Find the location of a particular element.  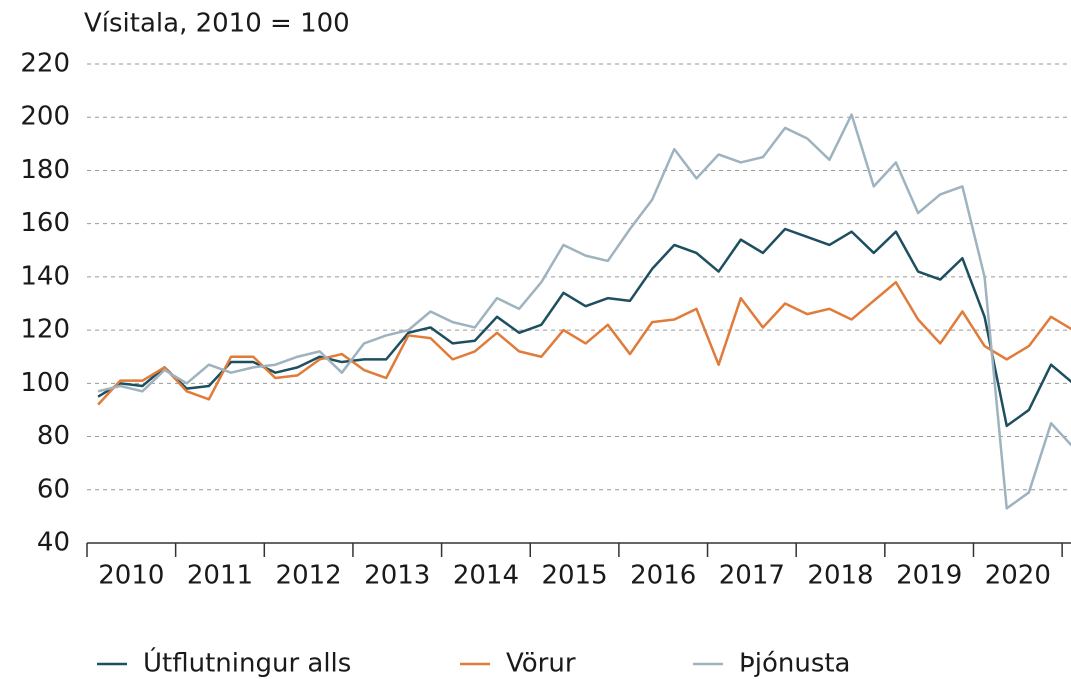

y-tick-label: 100 is located at coordinates (45, 383).